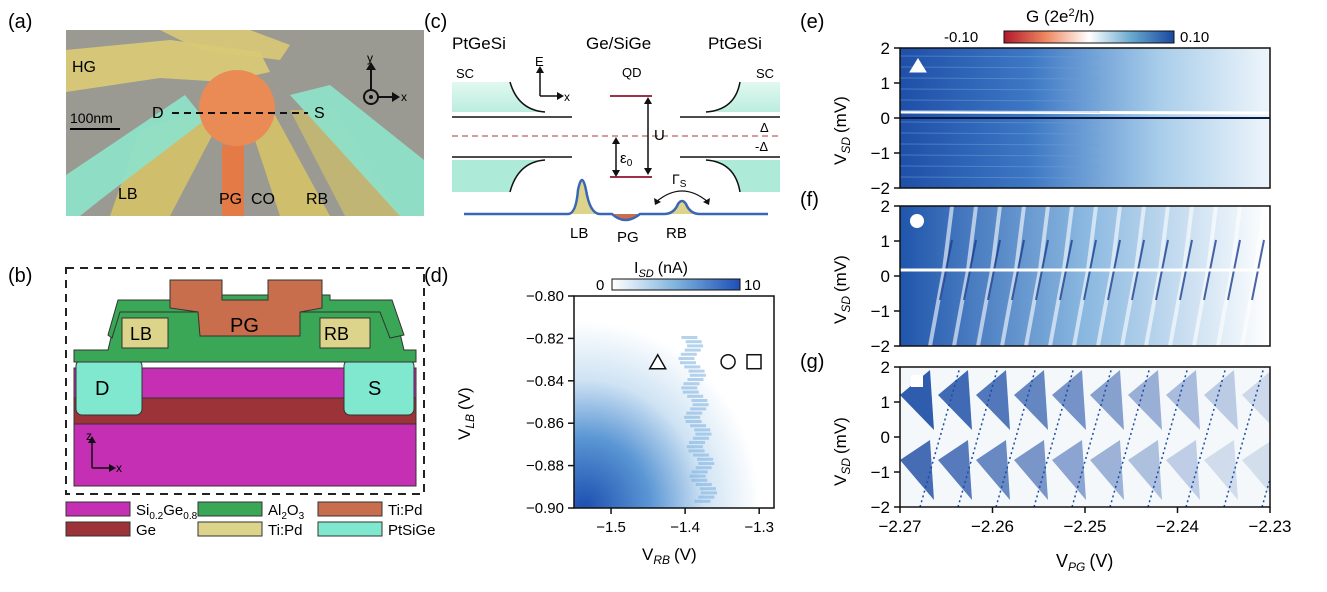 The image size is (1327, 592). What do you see at coordinates (465, 73) in the screenshot?
I see `sc-left-label: SC` at bounding box center [465, 73].